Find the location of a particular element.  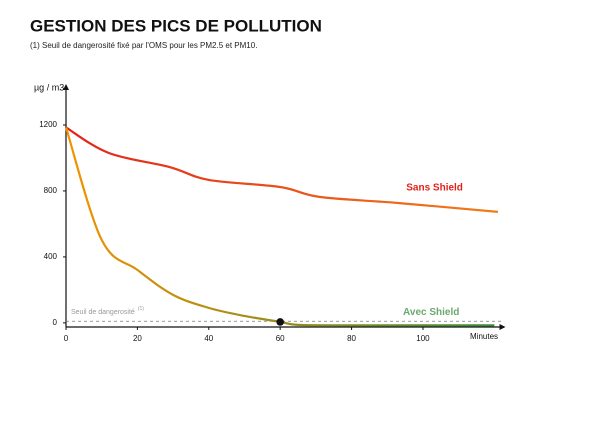

x-tick-label: 40 is located at coordinates (208, 338).